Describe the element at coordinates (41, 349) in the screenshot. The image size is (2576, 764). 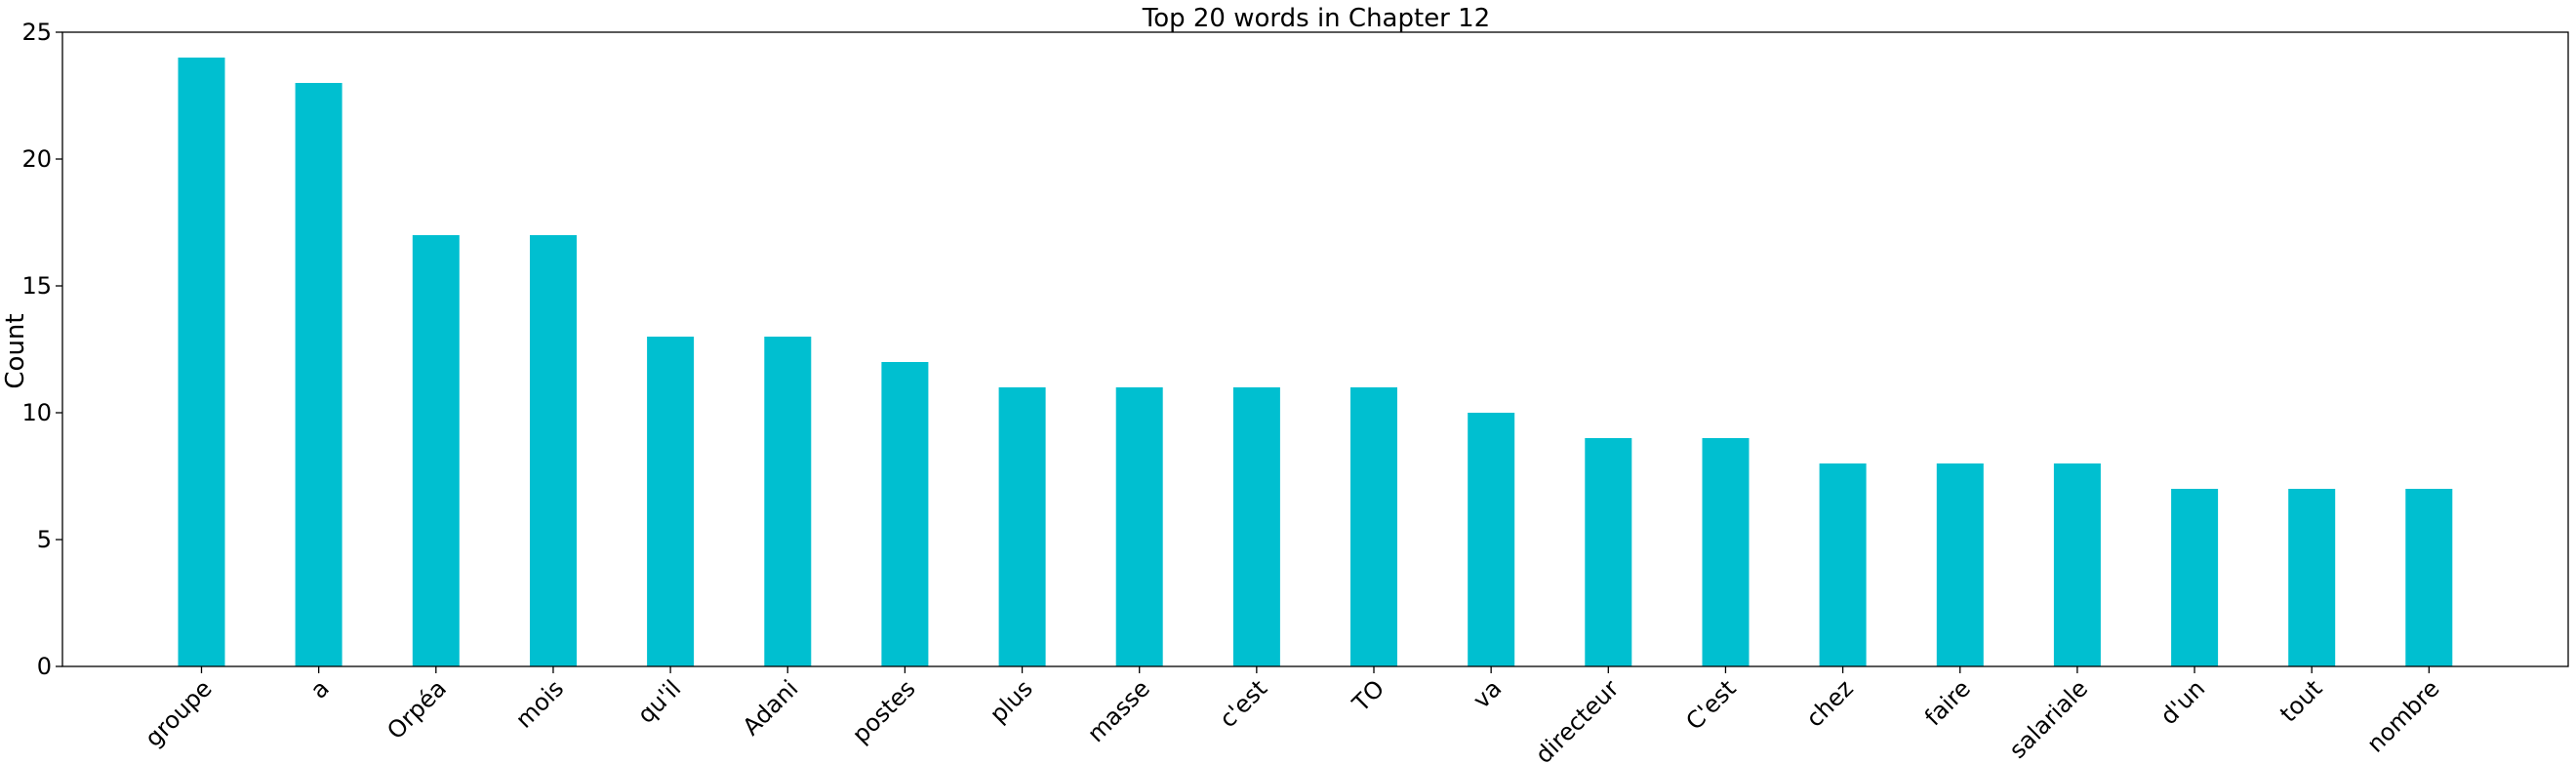
I see `y-ticks-group: 0 5 10 15 20 25` at that location.